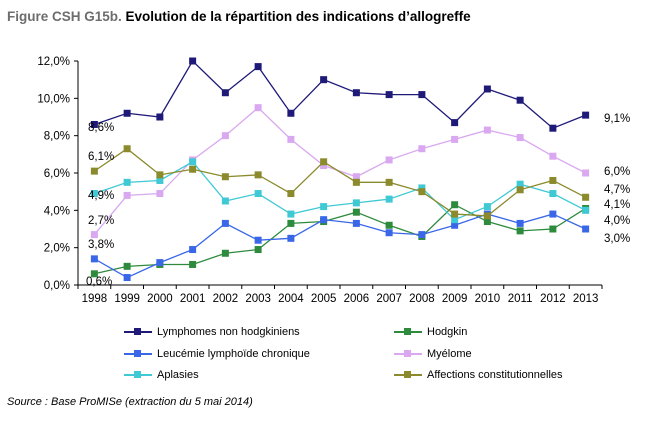  I want to click on x-tick-label: 2011, so click(520, 299).